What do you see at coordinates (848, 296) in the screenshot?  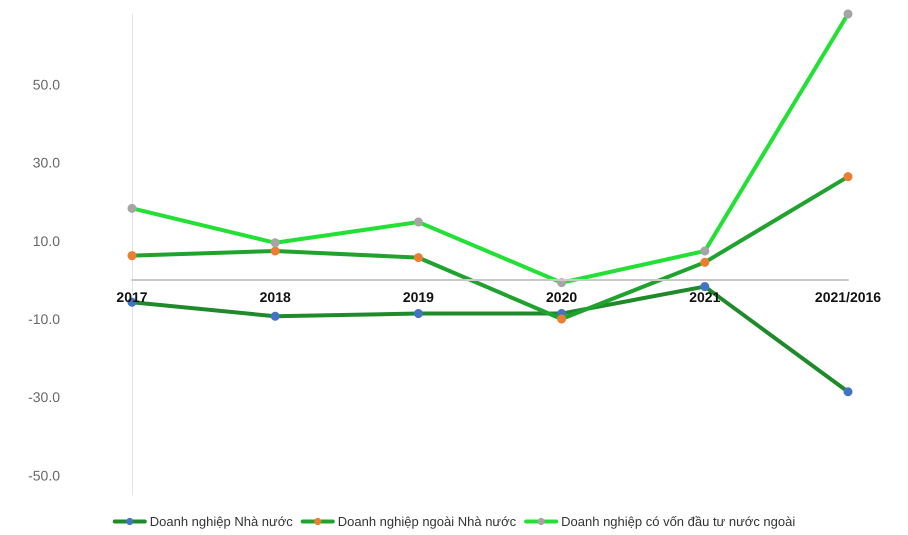 I see `x-tick-label: 2021/2016` at bounding box center [848, 296].